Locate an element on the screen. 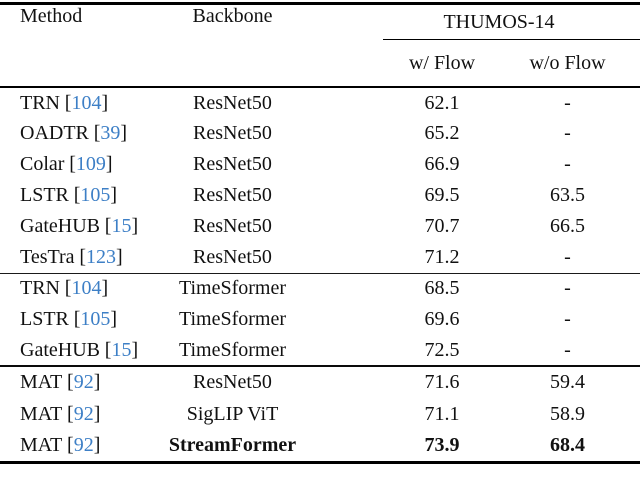  method-name: Colar is located at coordinates (42, 164).